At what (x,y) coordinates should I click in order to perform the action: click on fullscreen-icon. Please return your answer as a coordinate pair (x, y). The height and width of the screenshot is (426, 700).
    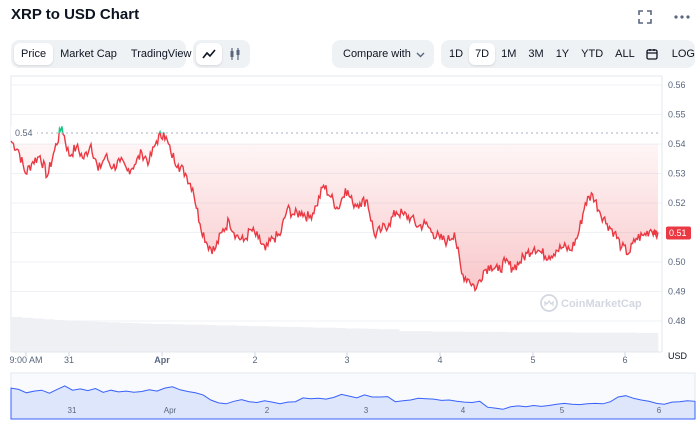
    Looking at the image, I should click on (645, 17).